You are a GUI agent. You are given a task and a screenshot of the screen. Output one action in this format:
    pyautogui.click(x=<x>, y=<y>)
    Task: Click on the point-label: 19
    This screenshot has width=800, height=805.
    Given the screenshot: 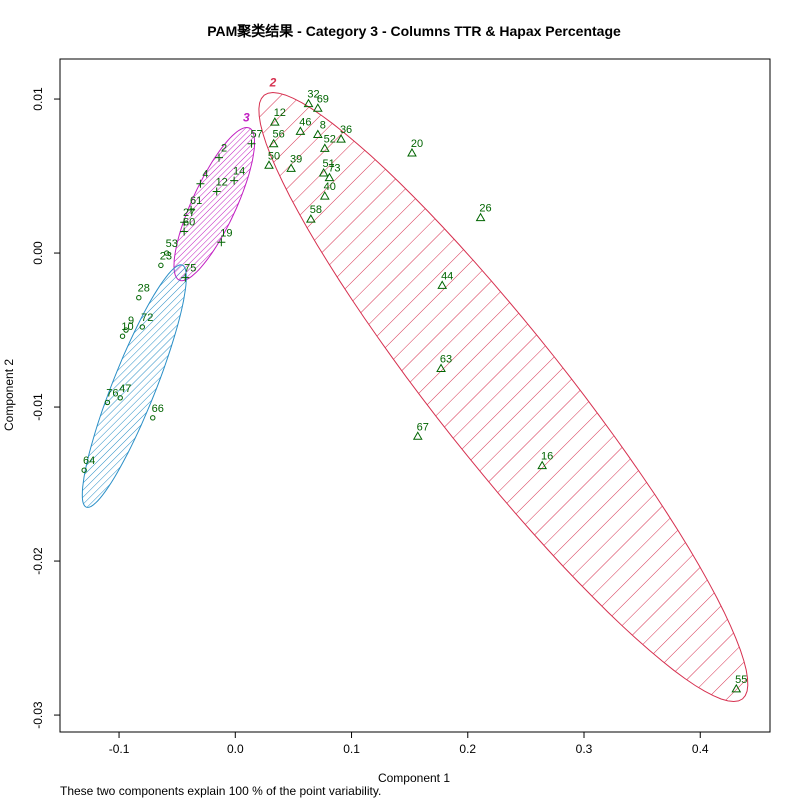 What is the action you would take?
    pyautogui.click(x=226, y=233)
    